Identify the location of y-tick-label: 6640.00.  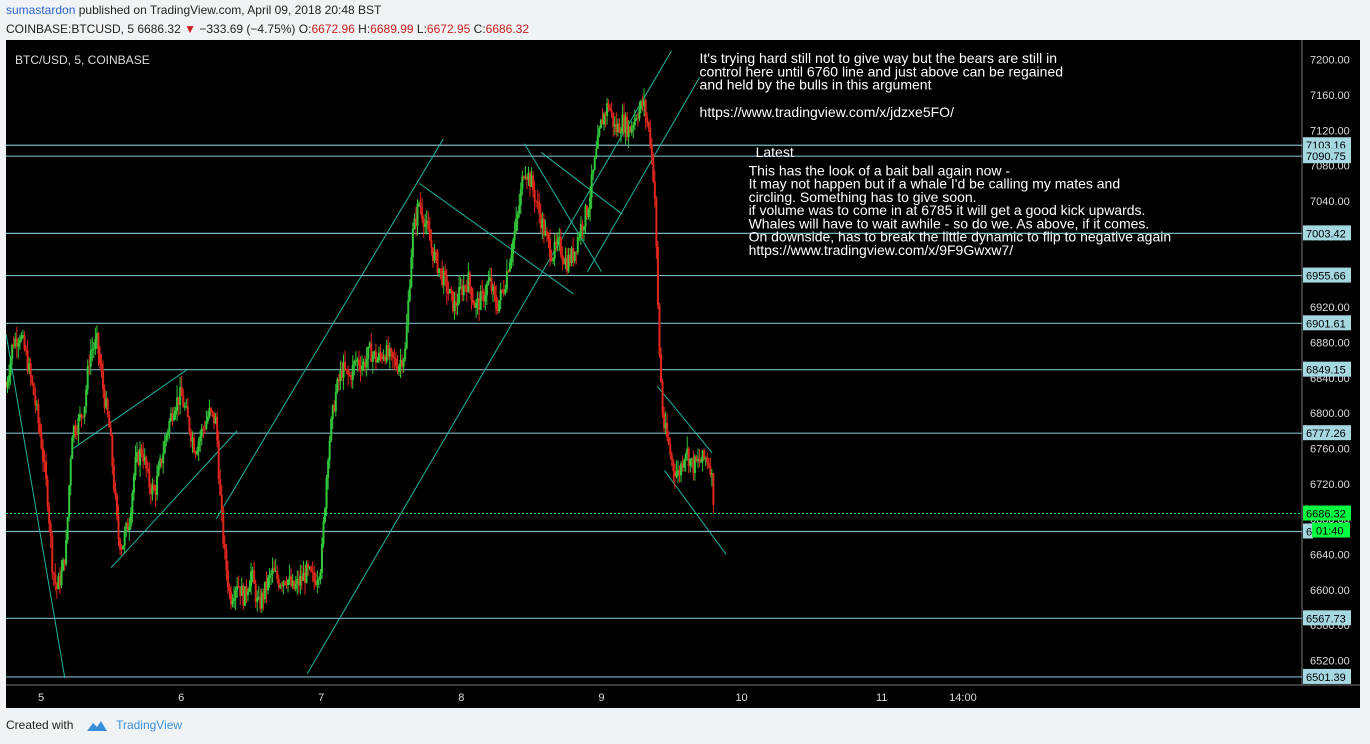
(1330, 555).